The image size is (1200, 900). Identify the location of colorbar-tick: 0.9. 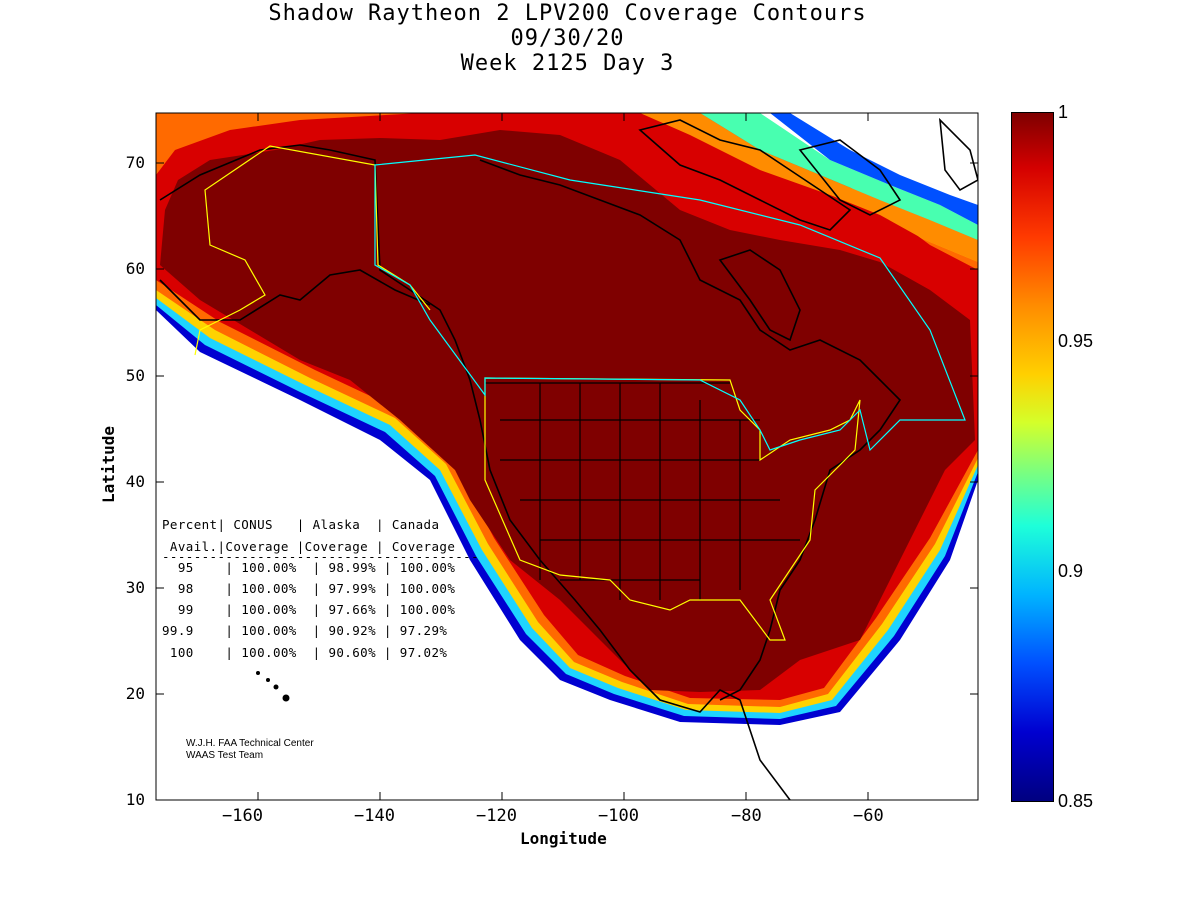
(1071, 571).